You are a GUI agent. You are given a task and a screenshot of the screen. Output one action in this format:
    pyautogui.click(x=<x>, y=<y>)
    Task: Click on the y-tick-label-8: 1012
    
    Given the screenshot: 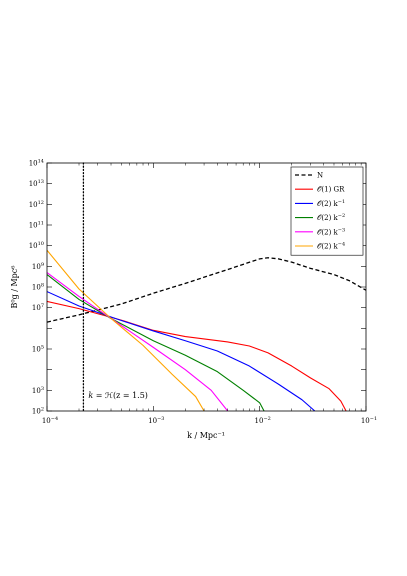 What is the action you would take?
    pyautogui.click(x=36, y=204)
    